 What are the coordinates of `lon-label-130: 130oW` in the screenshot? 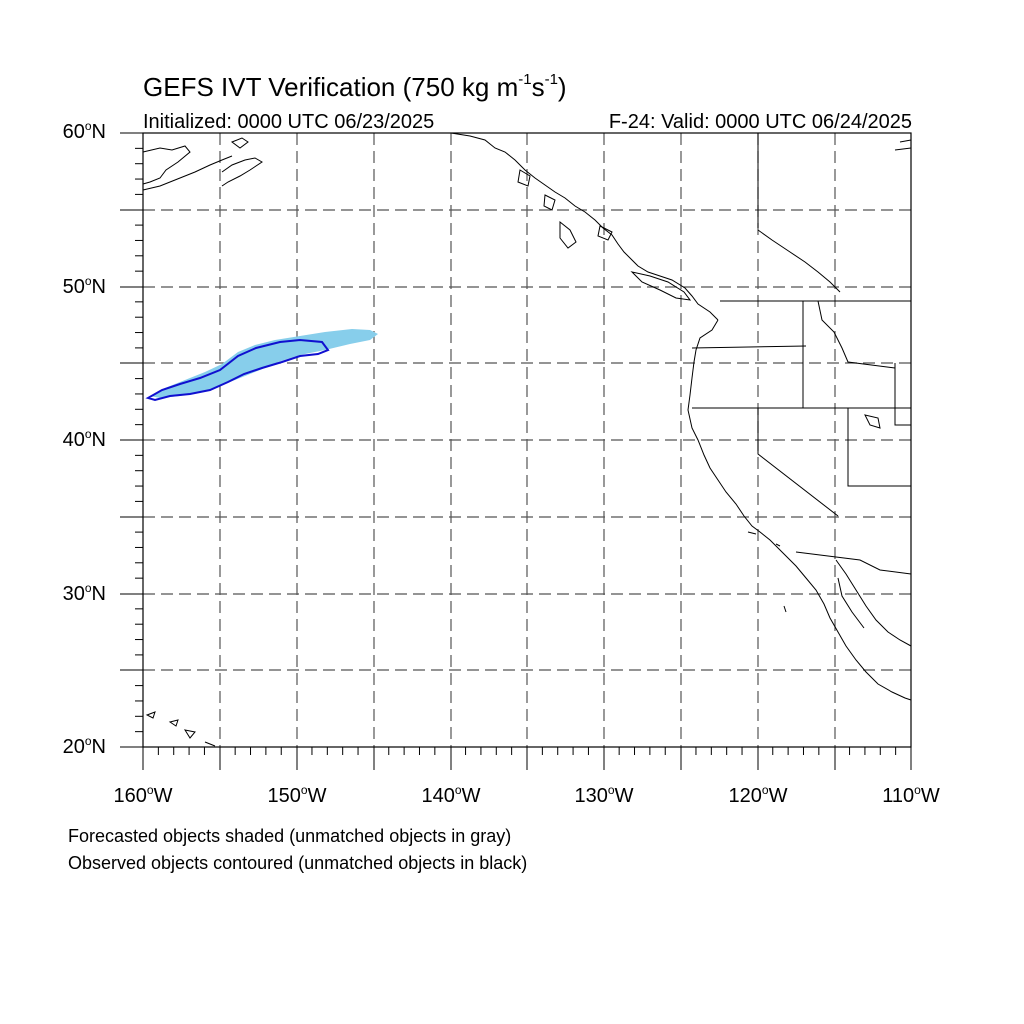 It's located at (604, 795).